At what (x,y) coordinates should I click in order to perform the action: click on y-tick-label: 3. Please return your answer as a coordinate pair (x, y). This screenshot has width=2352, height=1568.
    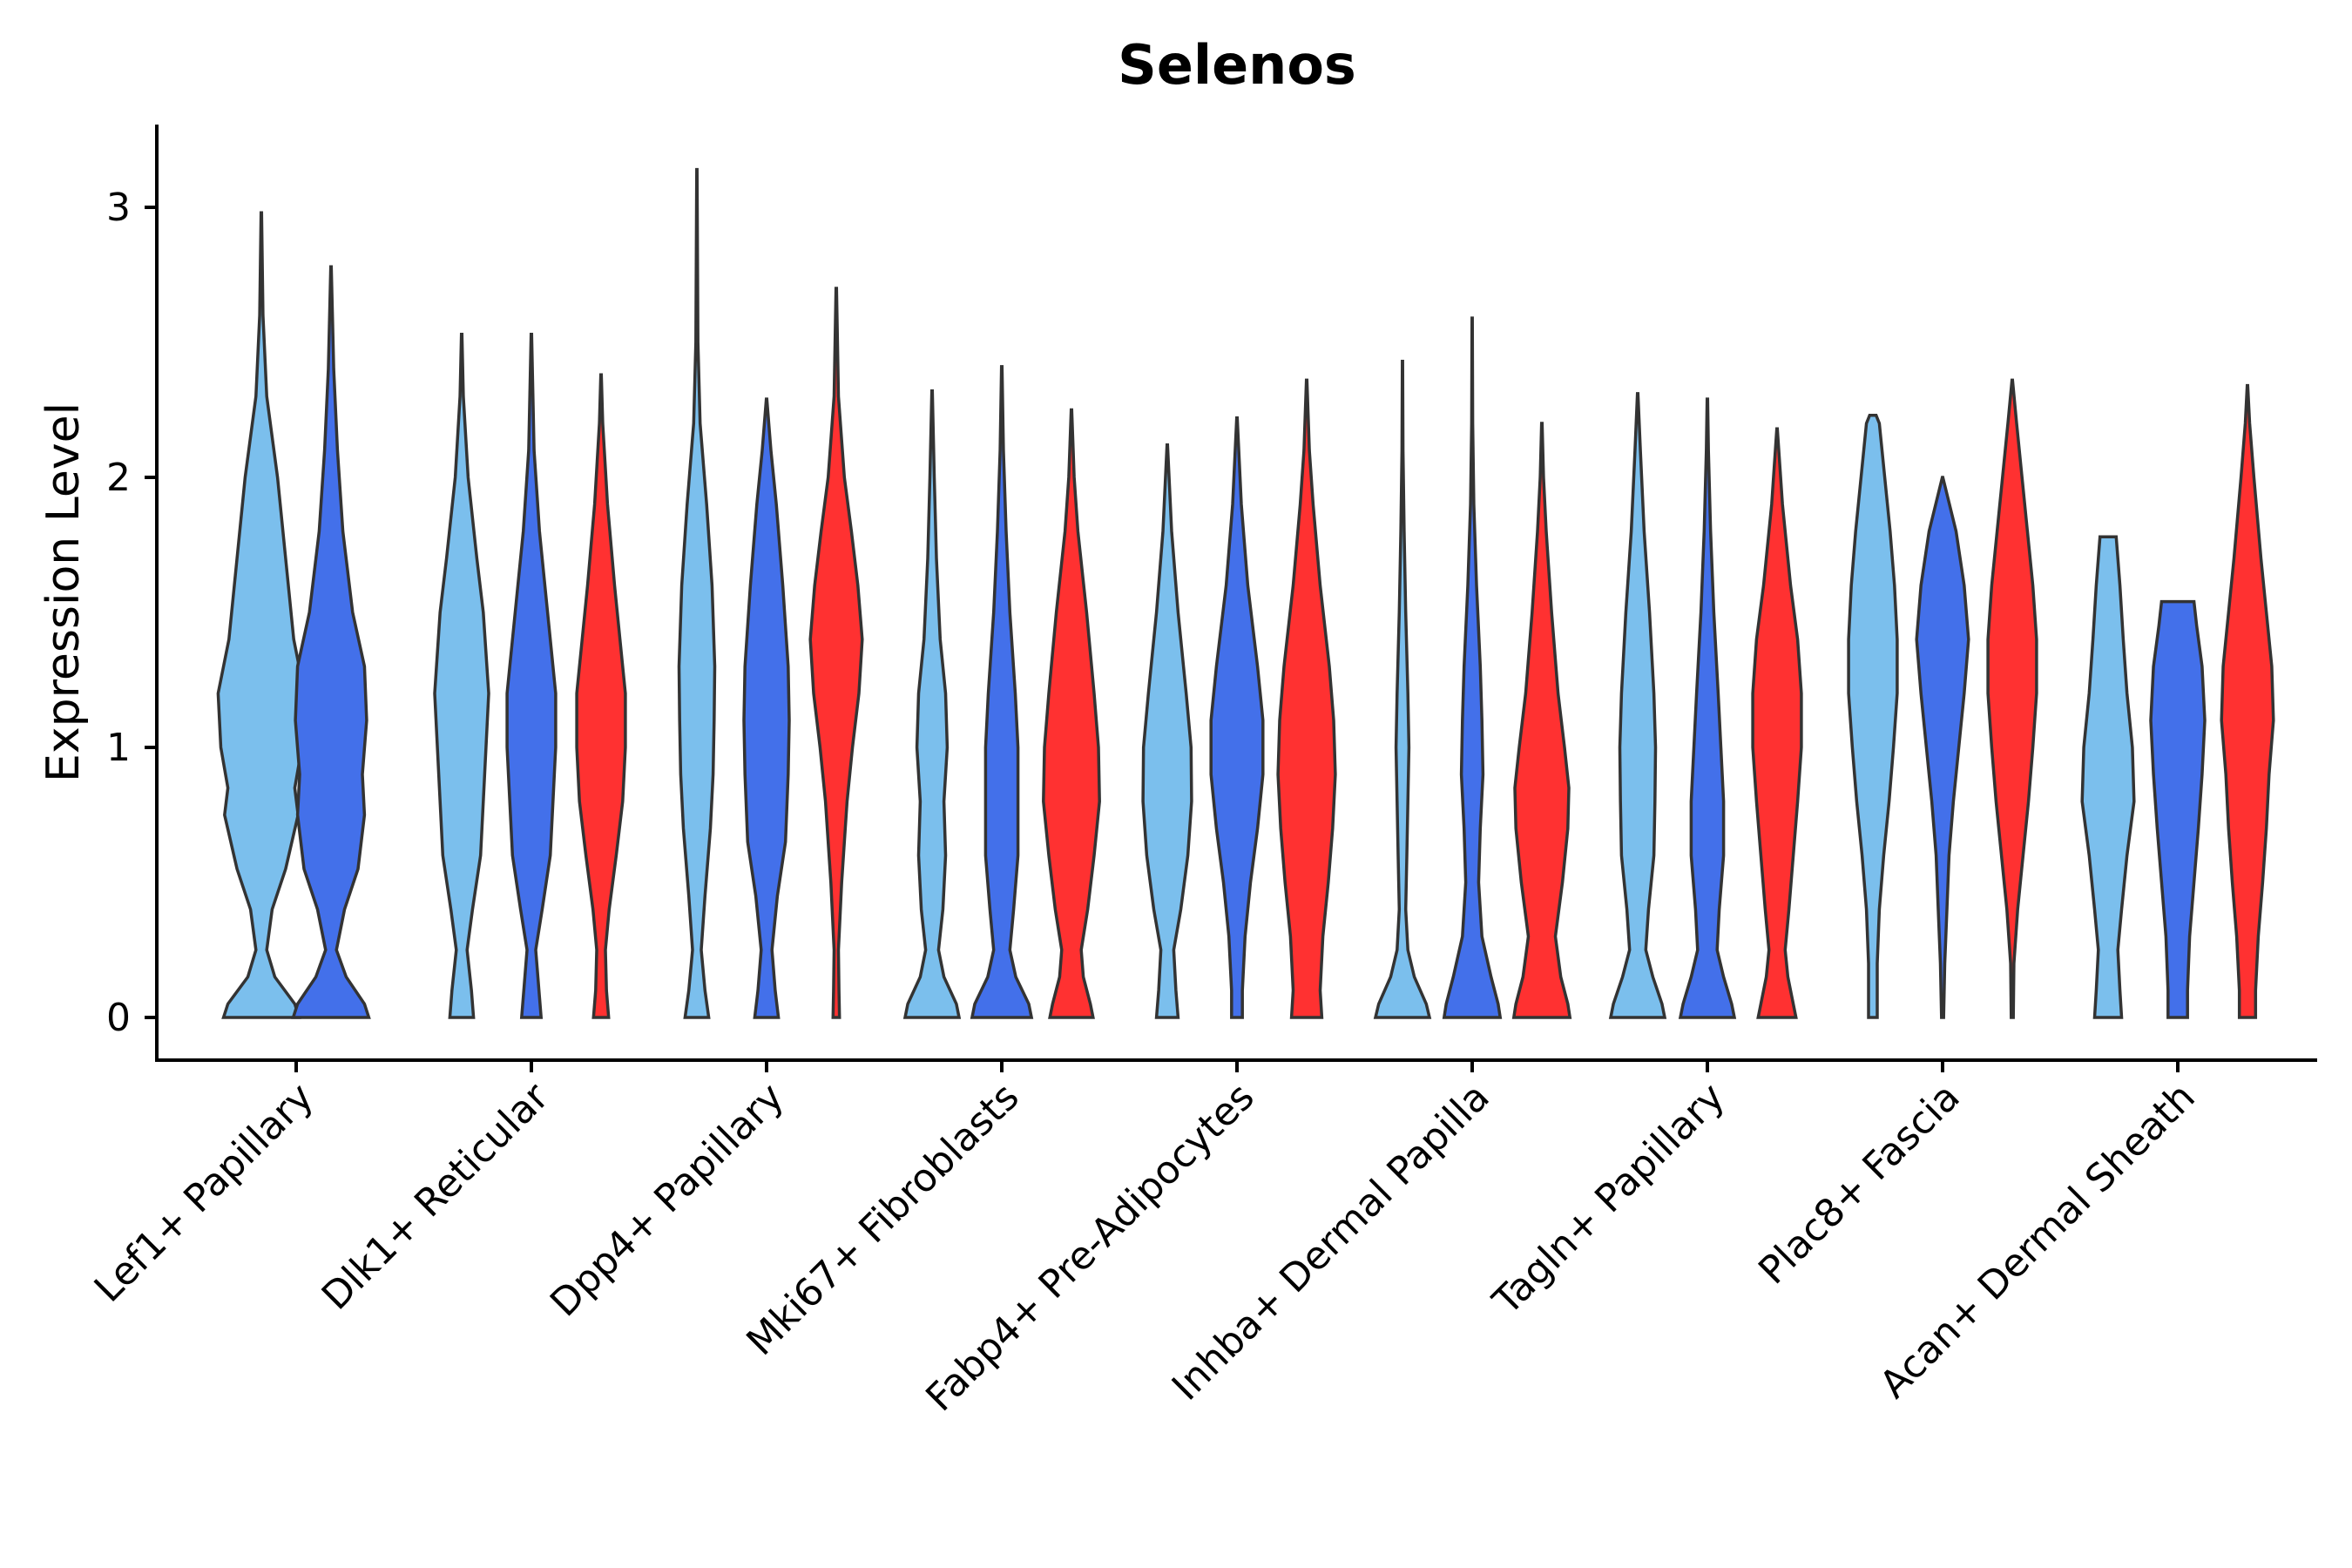
    Looking at the image, I should click on (119, 208).